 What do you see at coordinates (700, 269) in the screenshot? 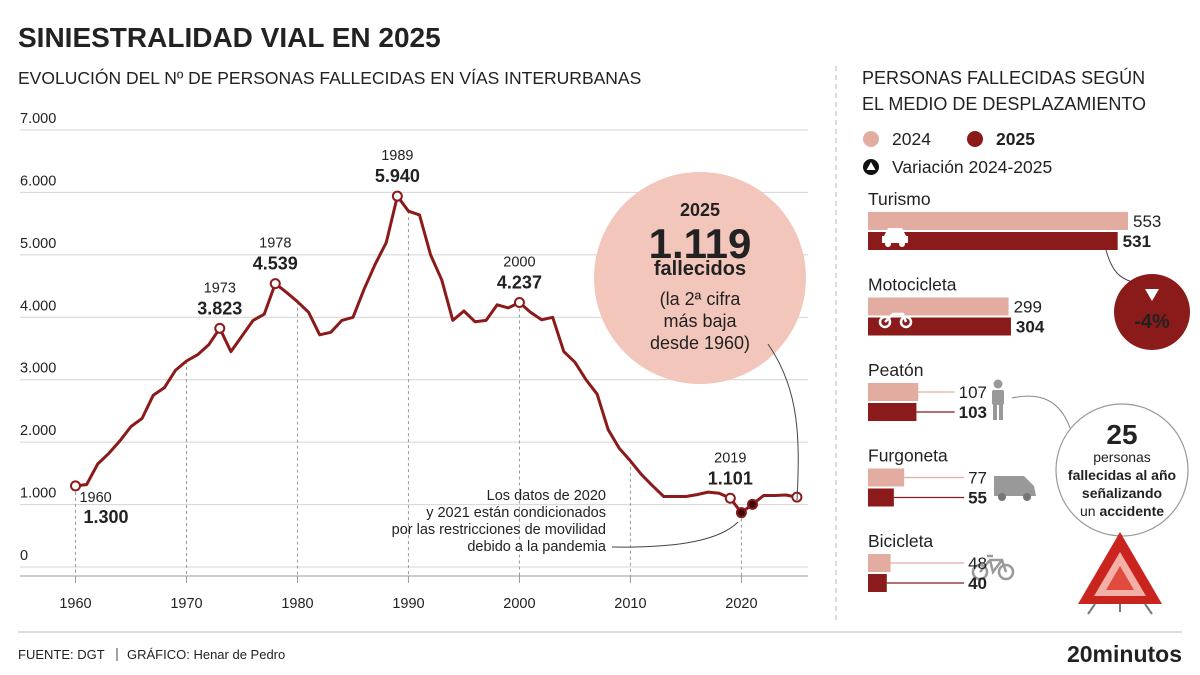
I see `callout-text: fallecidos` at bounding box center [700, 269].